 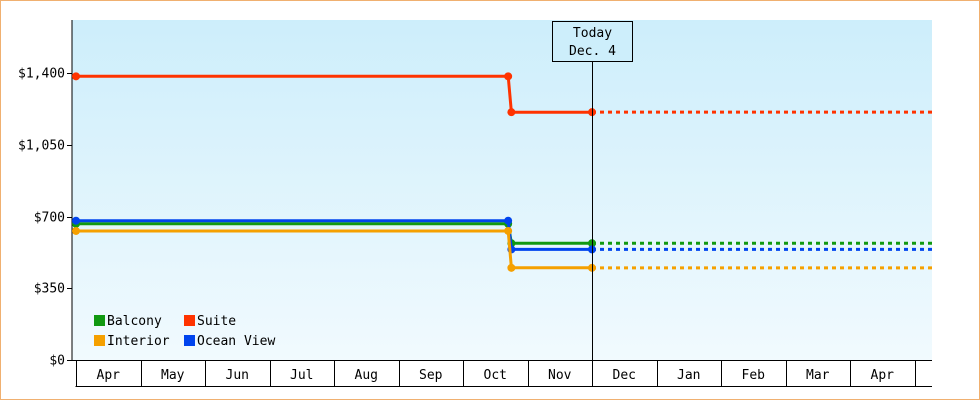 I want to click on x-tick-label: Jun, so click(x=237, y=375).